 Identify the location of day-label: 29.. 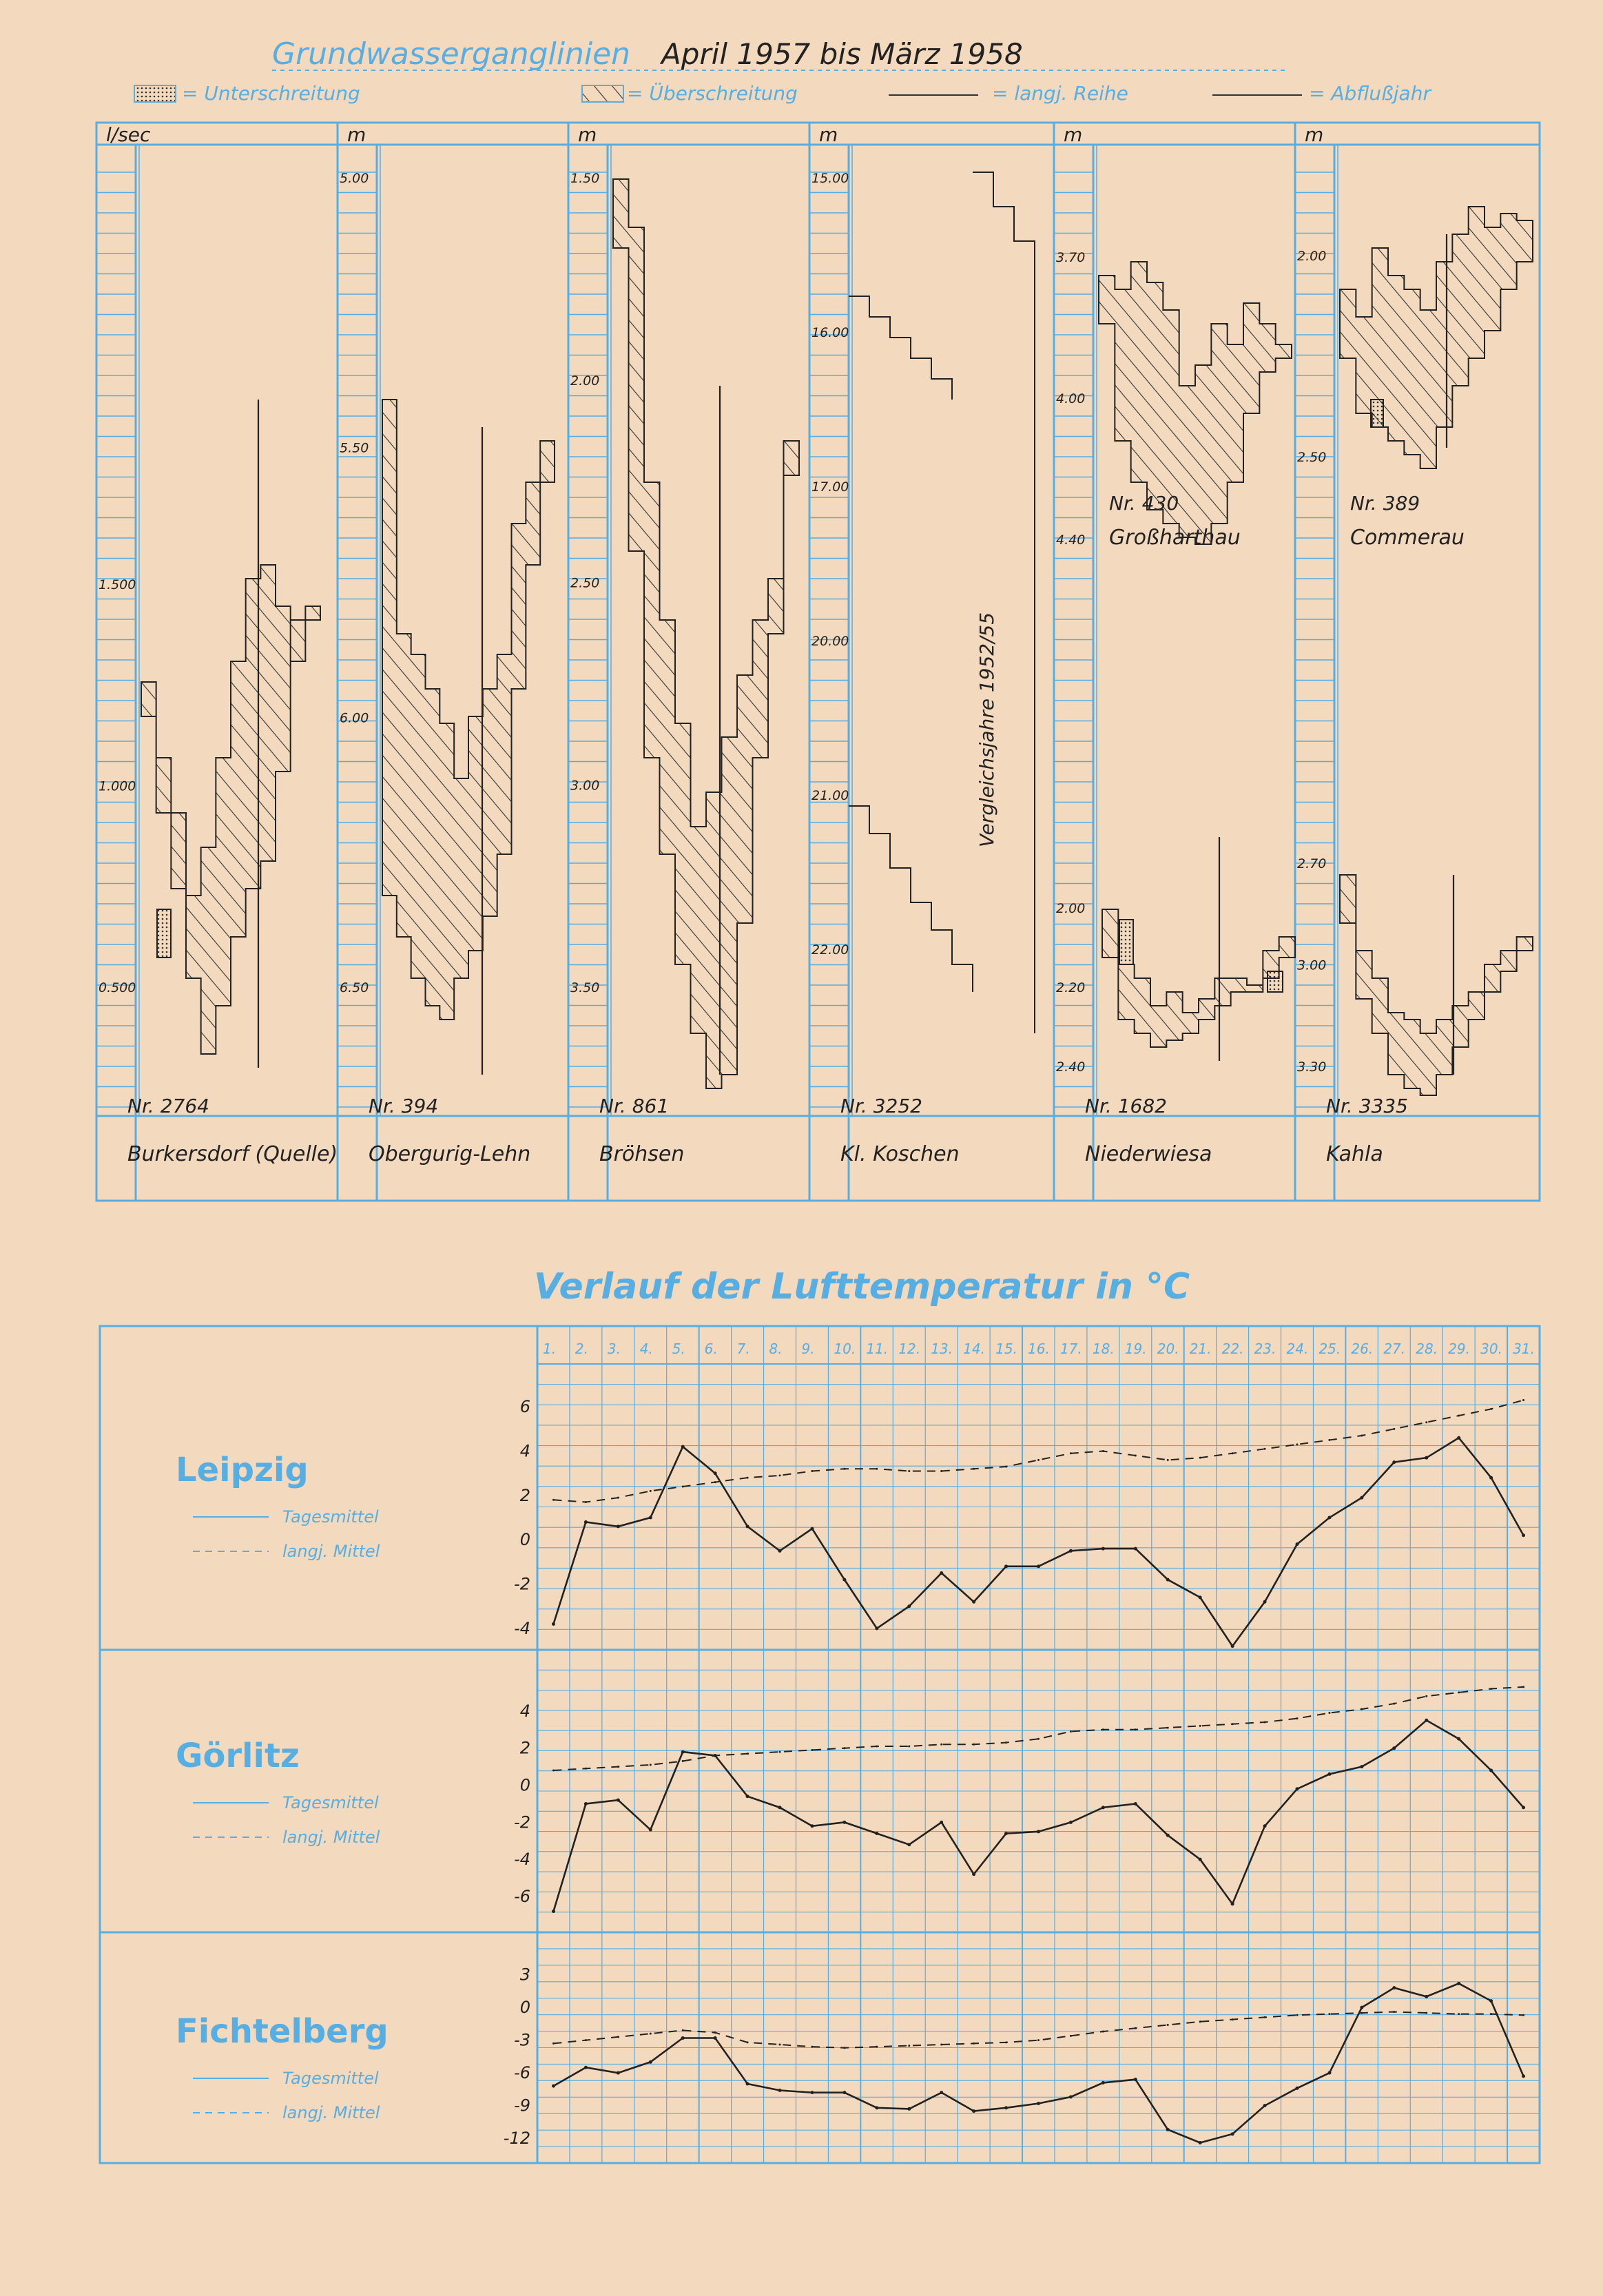
(1459, 1349).